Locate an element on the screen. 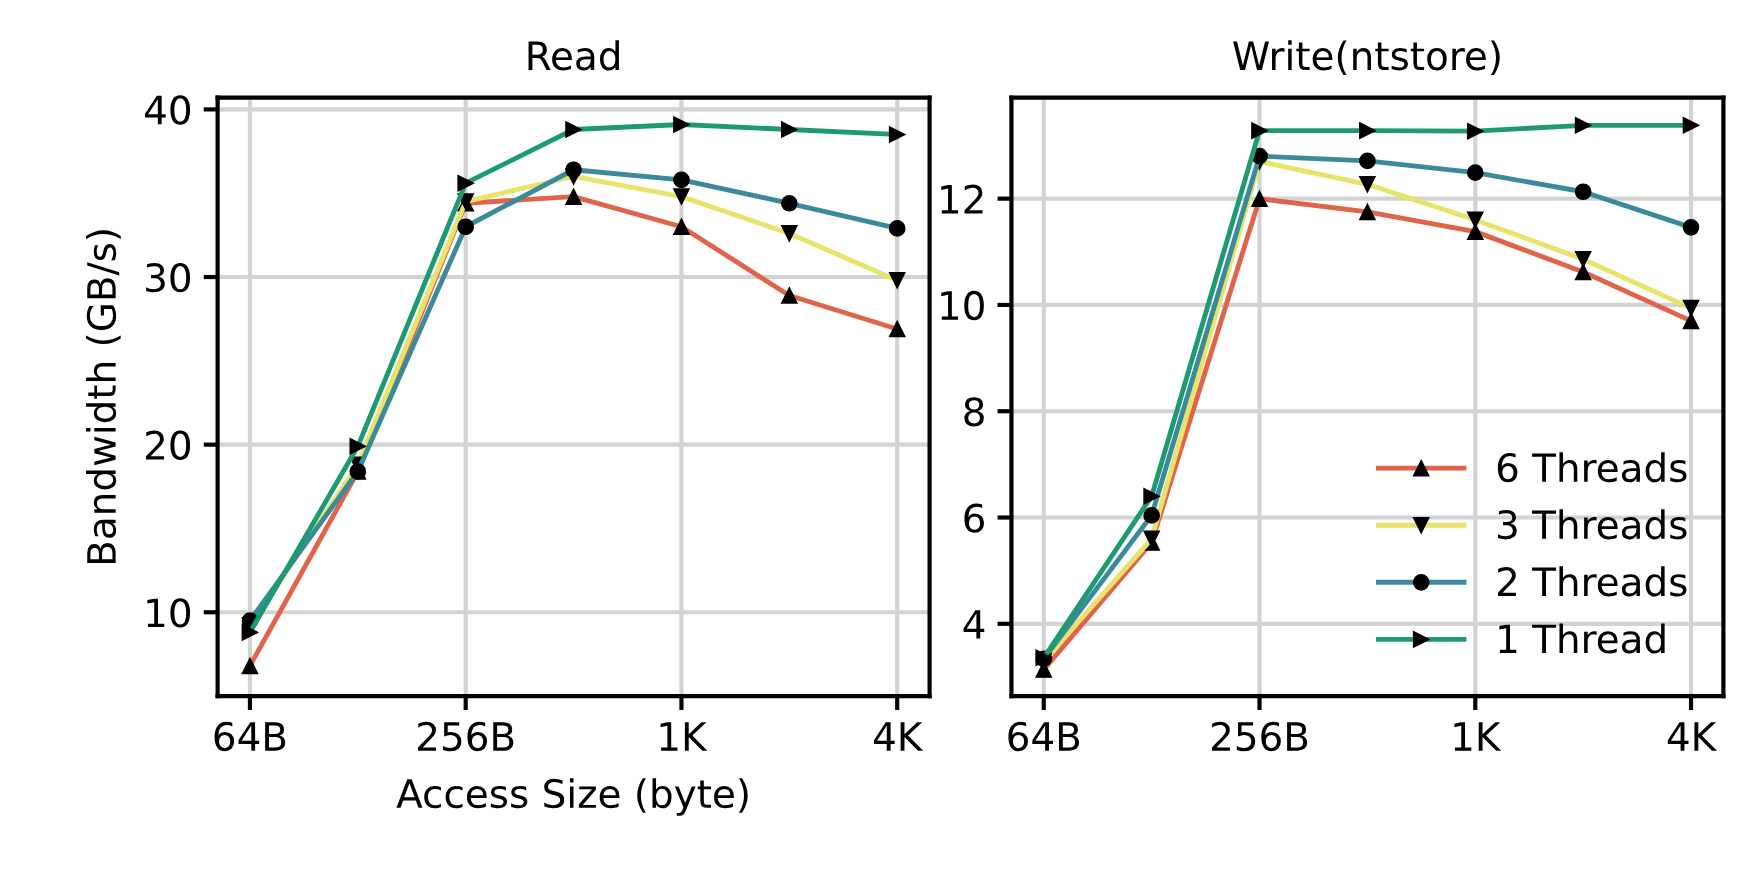 The image size is (1755, 880). y-tick-label: 4 is located at coordinates (974, 624).